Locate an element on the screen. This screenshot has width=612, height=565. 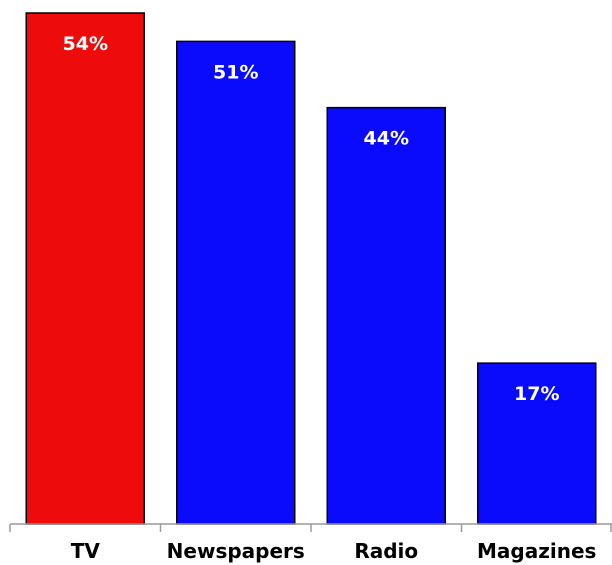
data-label-radio: 44% is located at coordinates (386, 139).